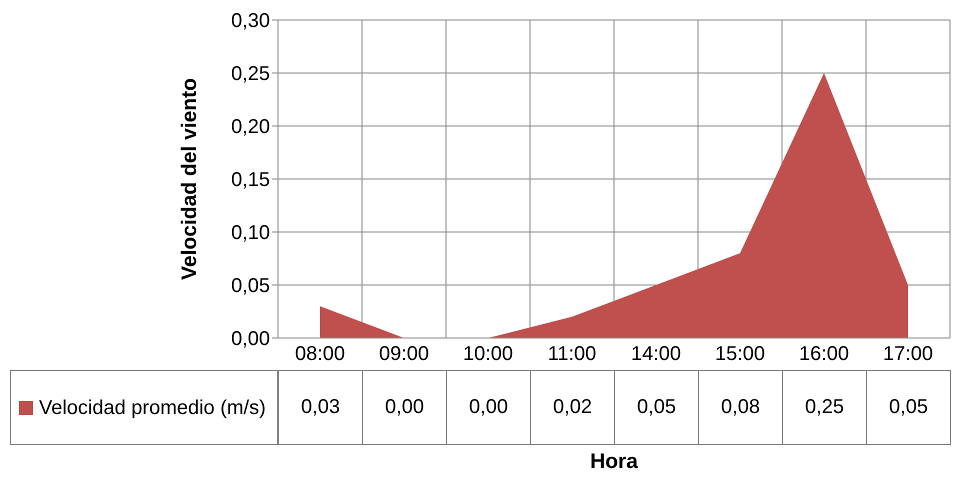  I want to click on y-tick-label: 0,05, so click(250, 286).